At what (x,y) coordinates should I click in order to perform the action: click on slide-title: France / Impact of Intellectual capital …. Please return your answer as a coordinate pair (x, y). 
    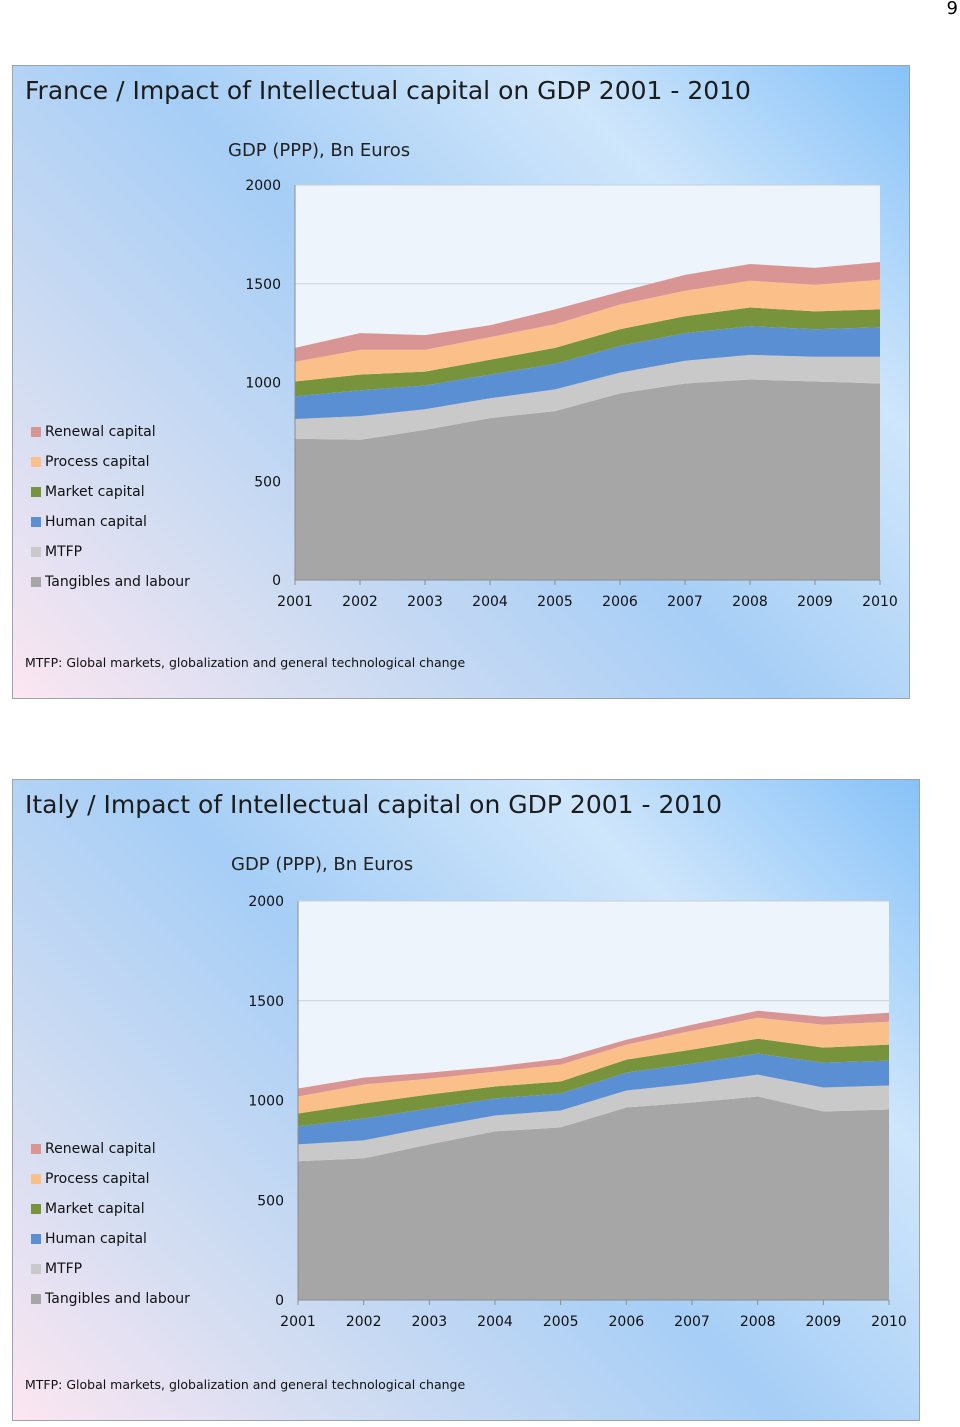
    Looking at the image, I should click on (388, 90).